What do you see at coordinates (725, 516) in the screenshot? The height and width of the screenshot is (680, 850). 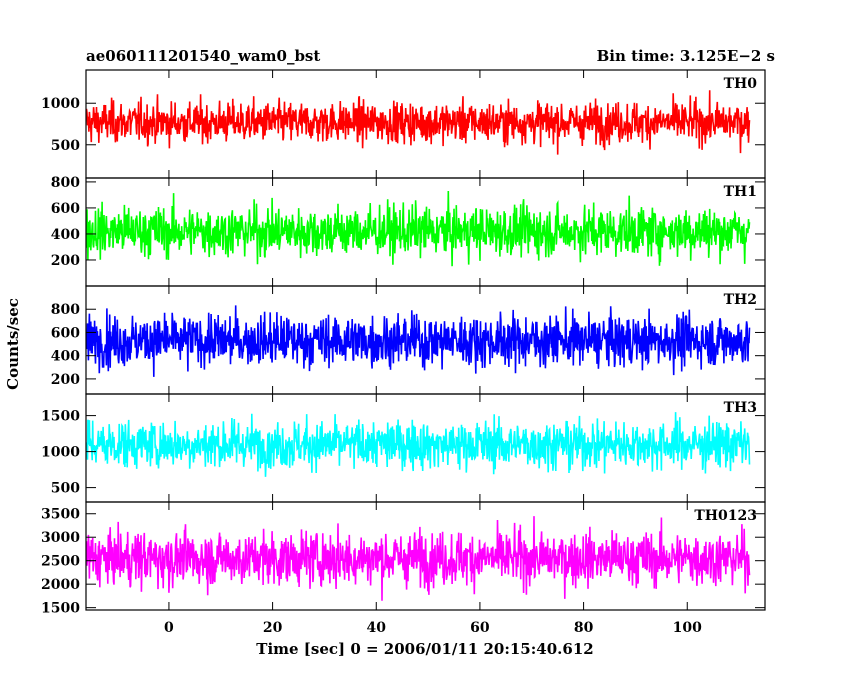 I see `panel-label-th0123: TH0123` at bounding box center [725, 516].